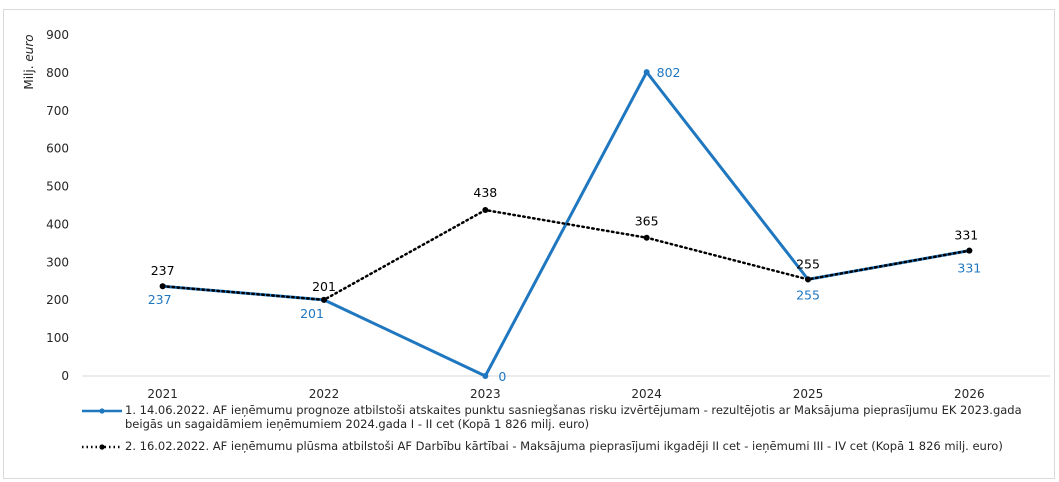 The image size is (1059, 482). I want to click on x-tick-label: 2021, so click(162, 394).